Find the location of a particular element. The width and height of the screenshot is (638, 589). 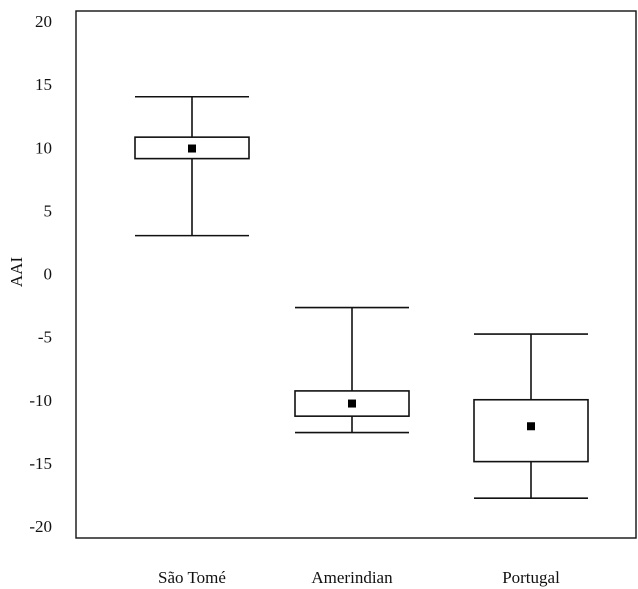

box-rect is located at coordinates (531, 430).